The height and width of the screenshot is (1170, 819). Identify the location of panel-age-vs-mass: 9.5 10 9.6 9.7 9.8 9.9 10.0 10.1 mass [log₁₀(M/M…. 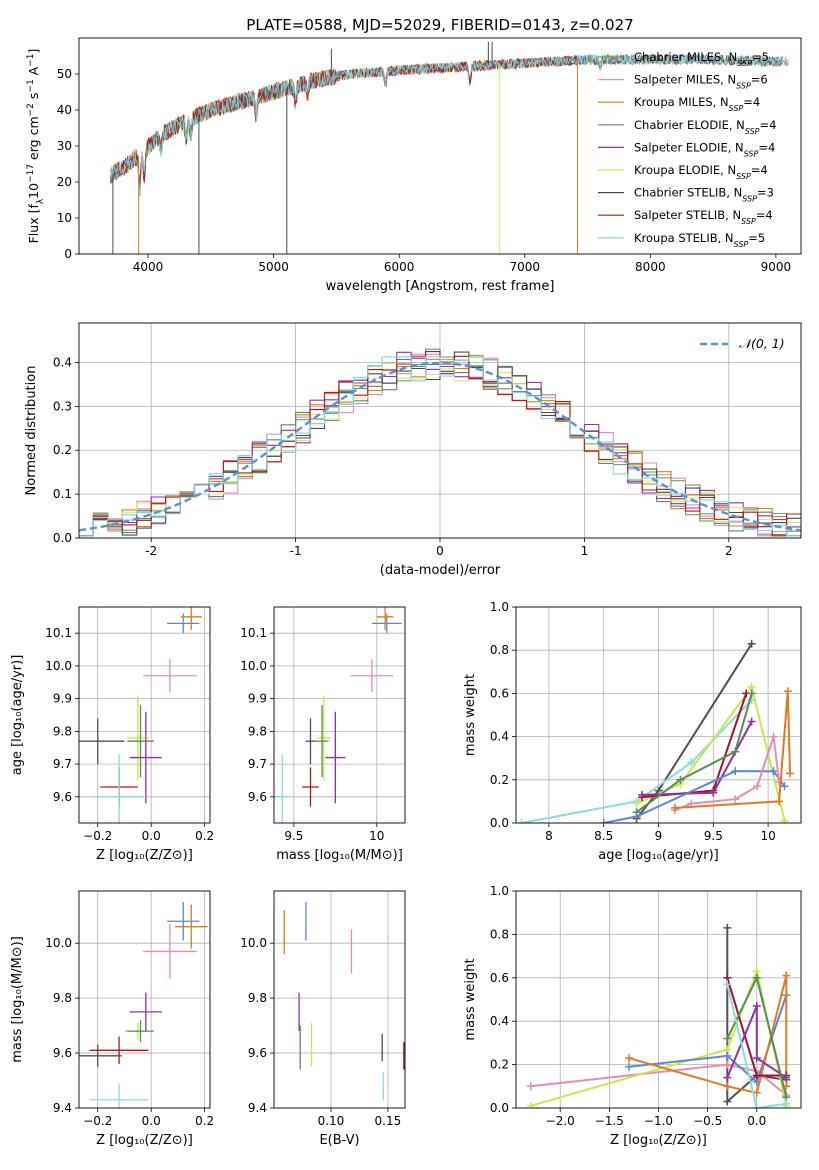
(323, 734).